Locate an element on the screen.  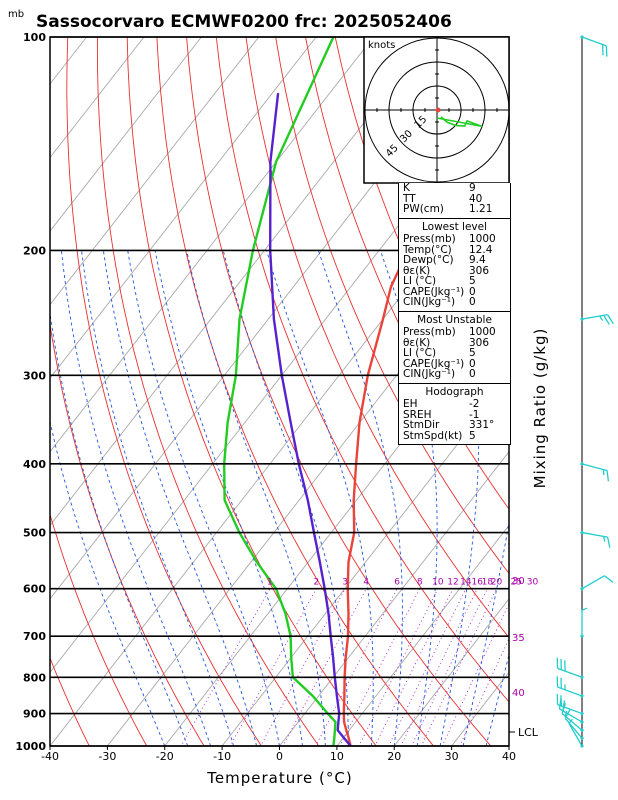
info-key: CIN(Jkg⁻¹) is located at coordinates (429, 374).